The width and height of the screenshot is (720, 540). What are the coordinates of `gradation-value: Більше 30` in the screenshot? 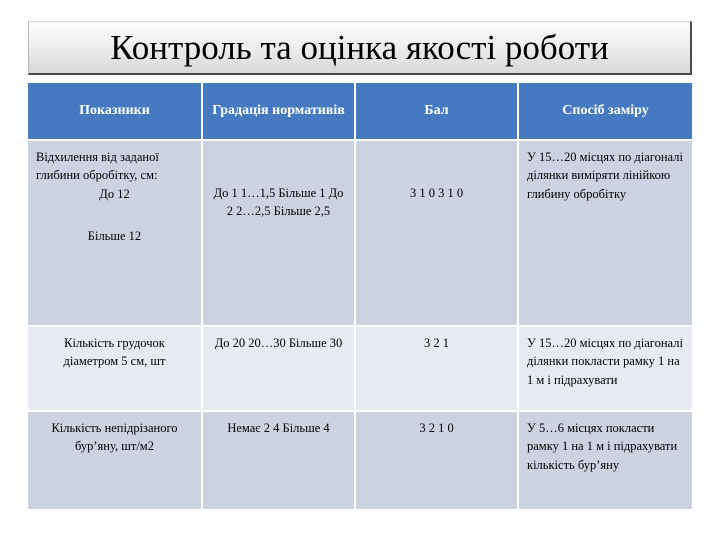 It's located at (315, 343).